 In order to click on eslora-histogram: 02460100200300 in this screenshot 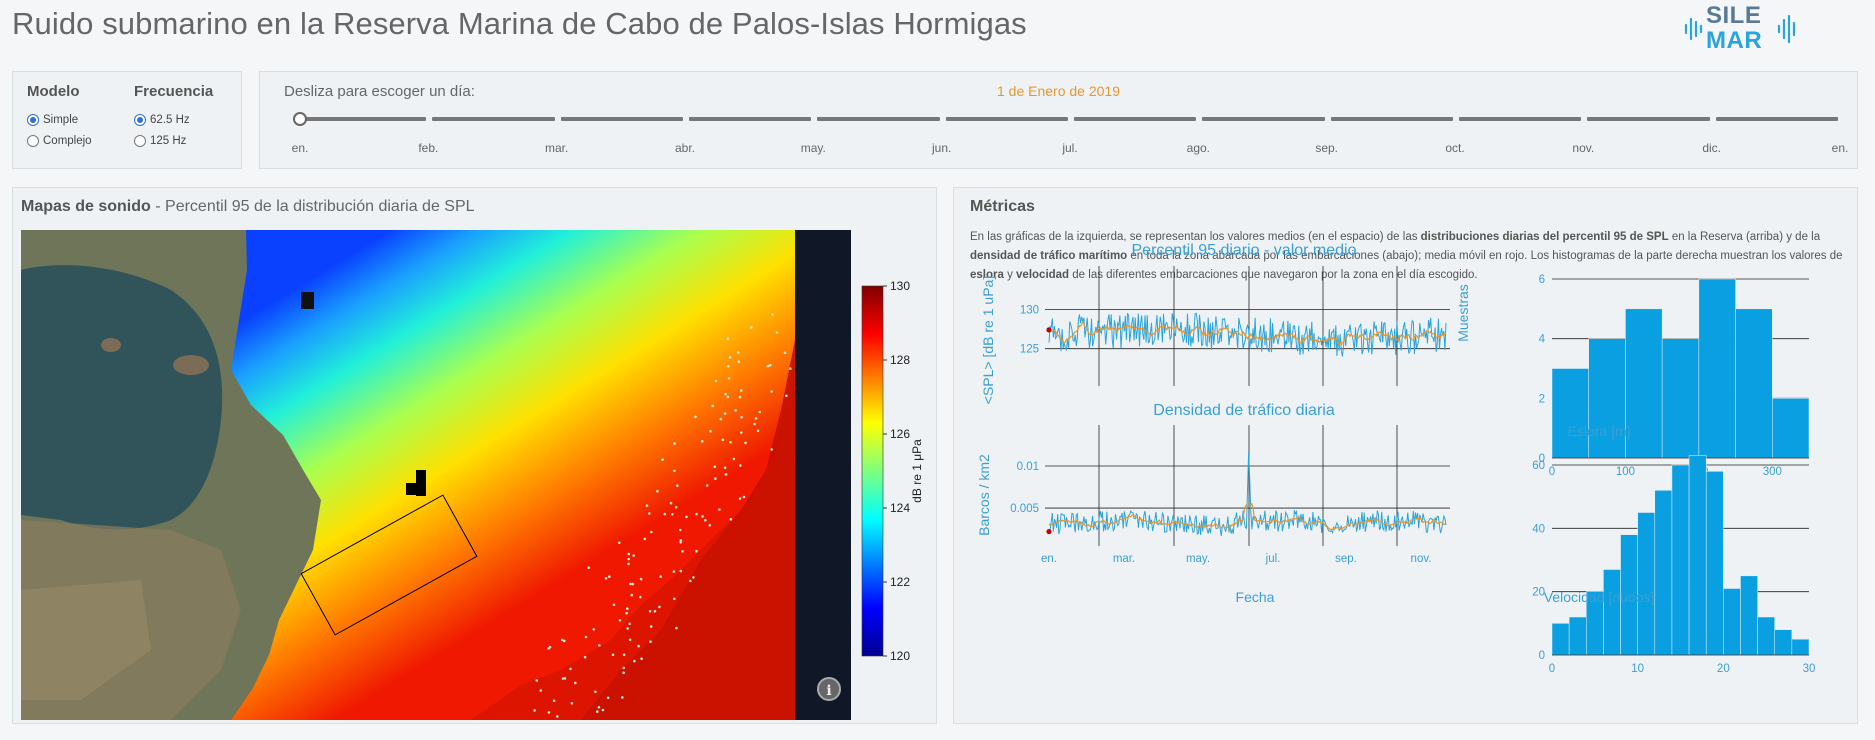, I will do `click(1674, 376)`.